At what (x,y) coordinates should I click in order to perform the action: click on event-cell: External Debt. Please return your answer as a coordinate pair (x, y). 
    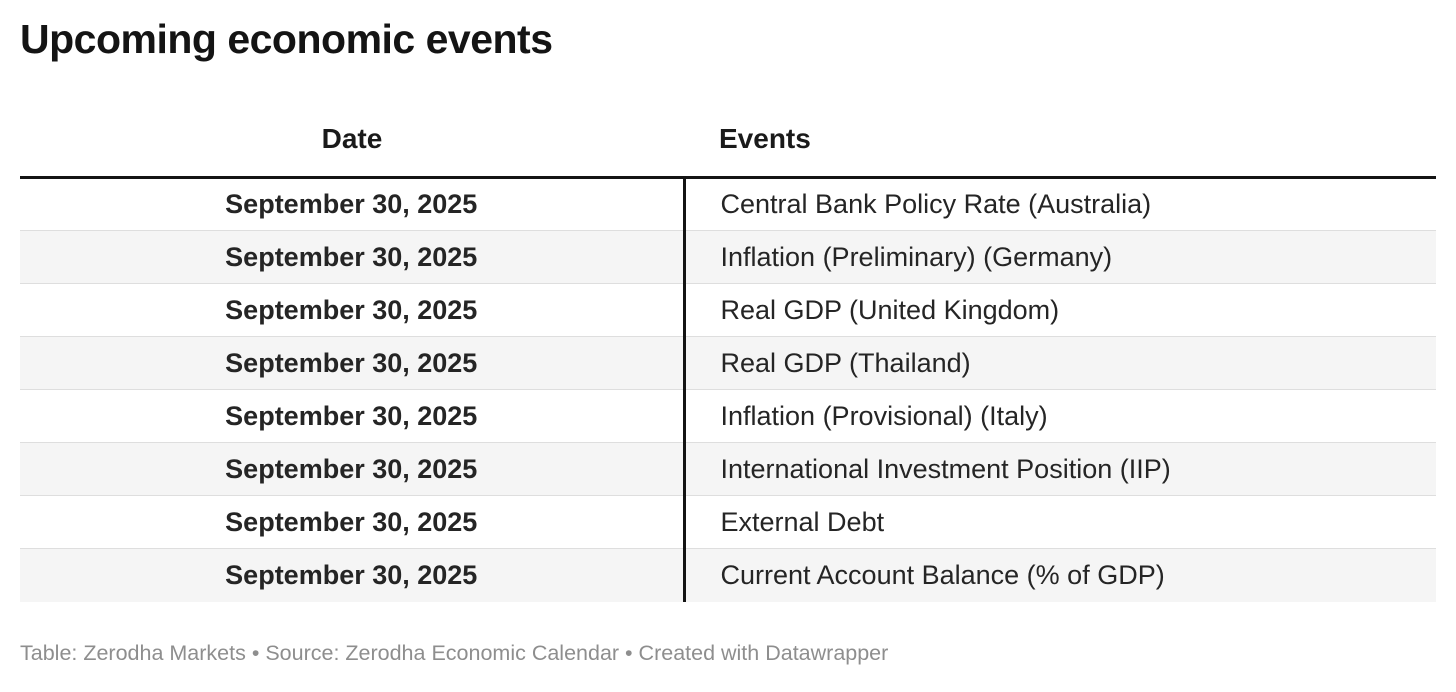
    Looking at the image, I should click on (1059, 522).